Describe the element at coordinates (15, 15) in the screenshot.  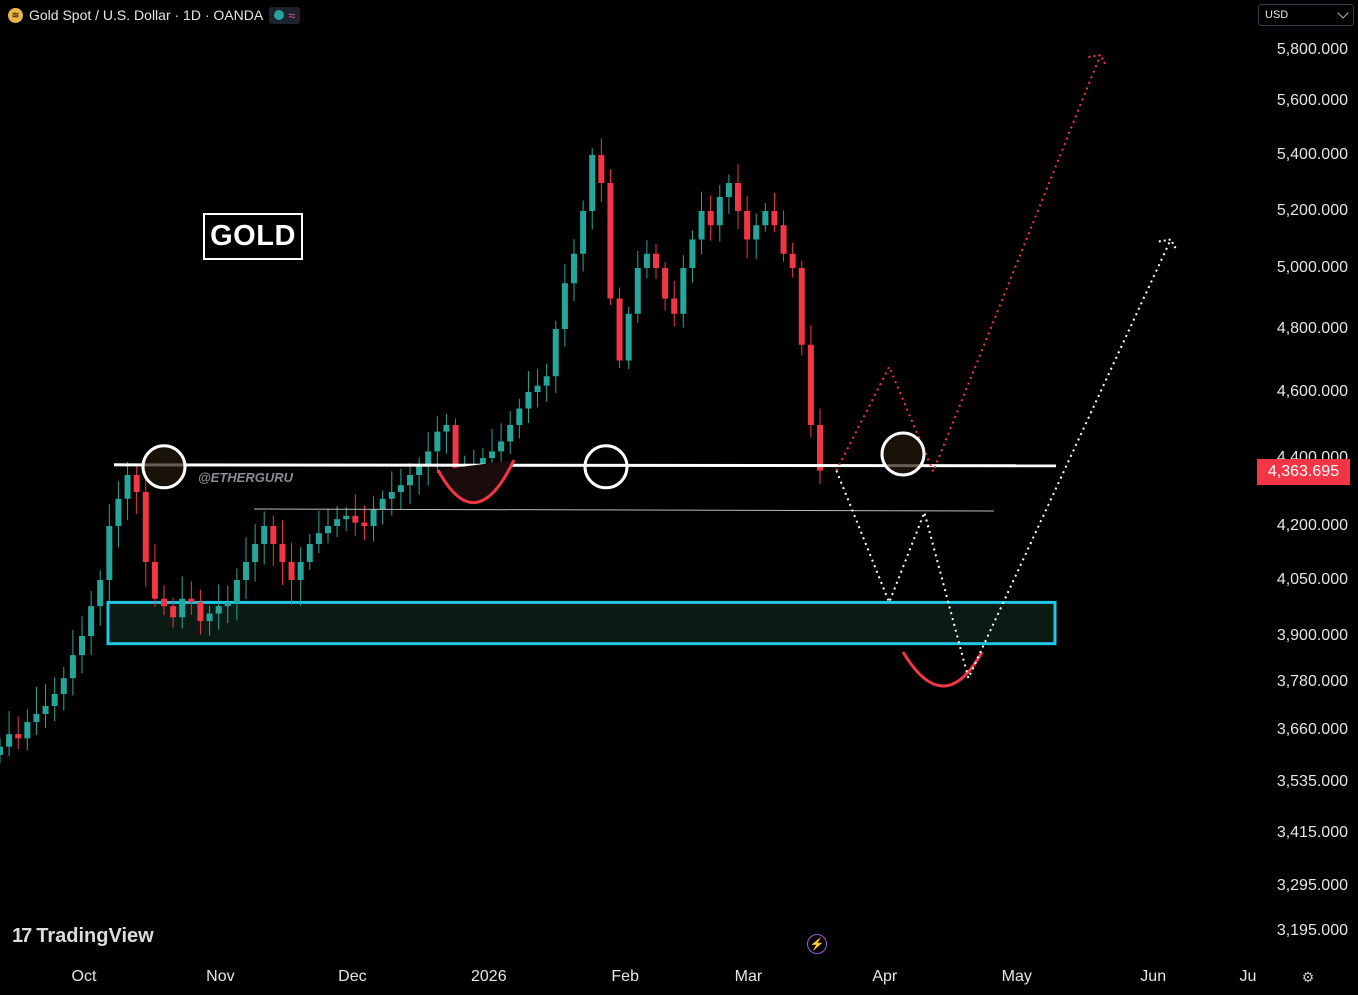
I see `gold-coin-icon: ≋` at that location.